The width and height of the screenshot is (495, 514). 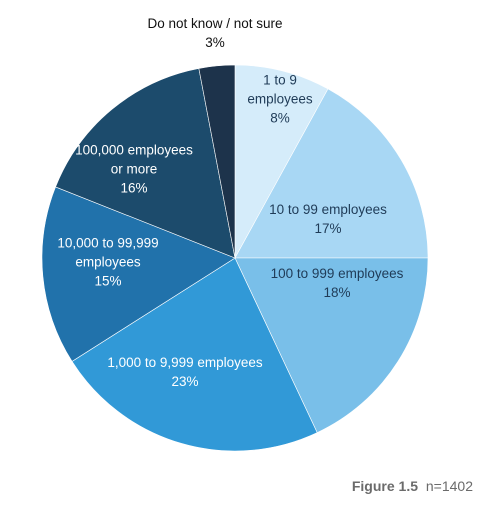 I want to click on pie-slice-label-line: 23%, so click(x=184, y=381).